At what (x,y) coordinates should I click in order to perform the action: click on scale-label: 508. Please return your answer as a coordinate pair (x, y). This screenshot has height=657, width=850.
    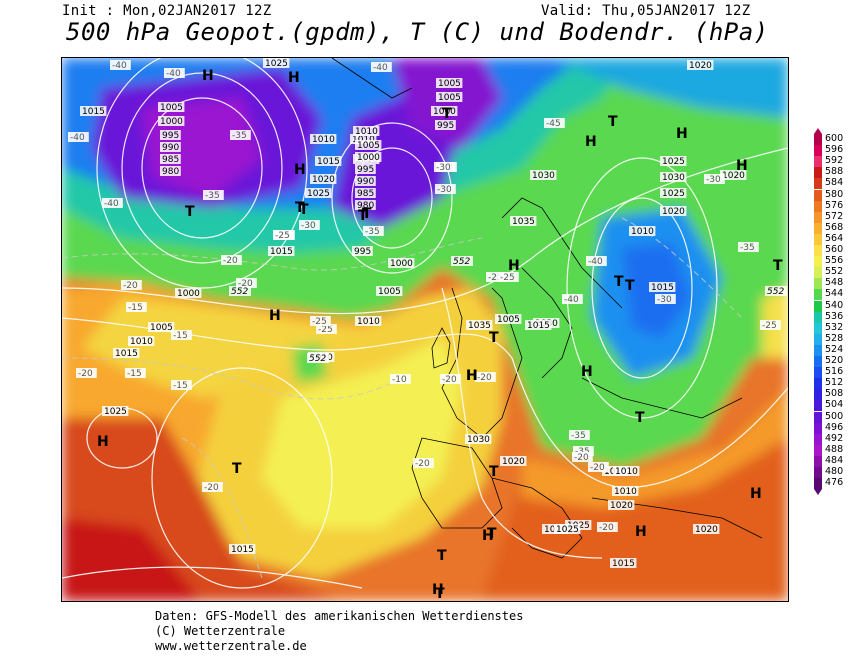
    Looking at the image, I should click on (834, 394).